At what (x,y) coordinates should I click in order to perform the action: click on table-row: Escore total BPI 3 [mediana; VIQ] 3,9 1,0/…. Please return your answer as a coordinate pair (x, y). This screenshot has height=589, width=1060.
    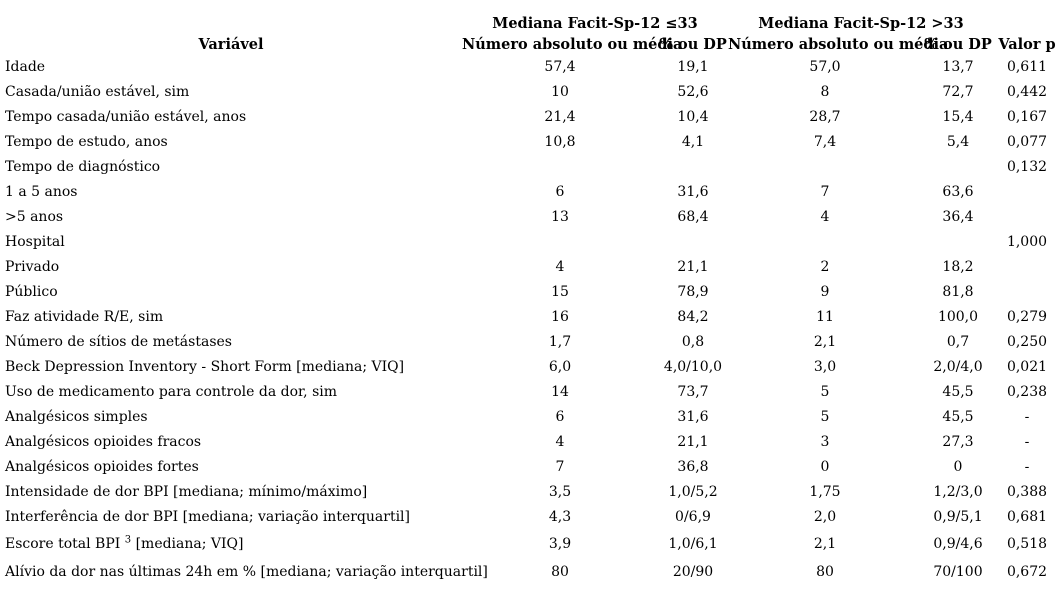
    Looking at the image, I should click on (530, 544).